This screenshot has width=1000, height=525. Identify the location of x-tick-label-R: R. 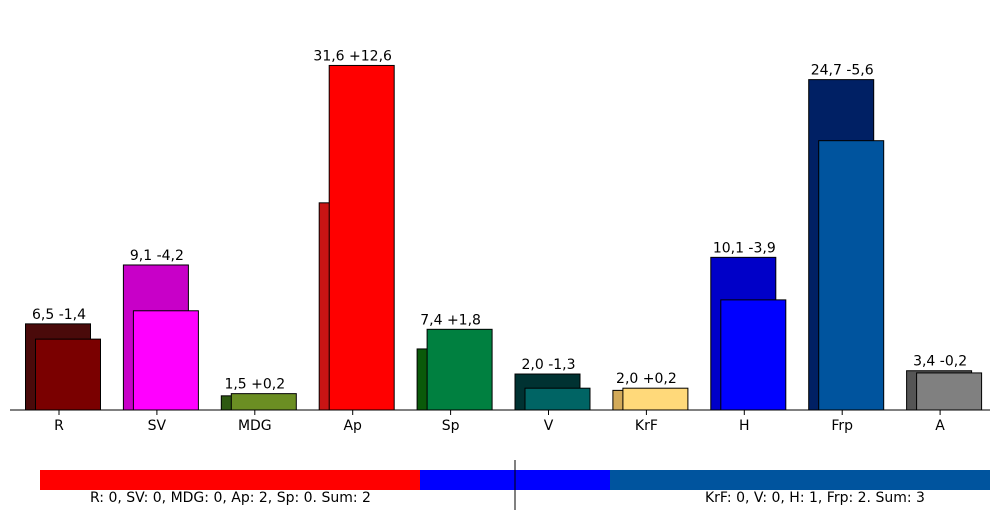
(59, 426).